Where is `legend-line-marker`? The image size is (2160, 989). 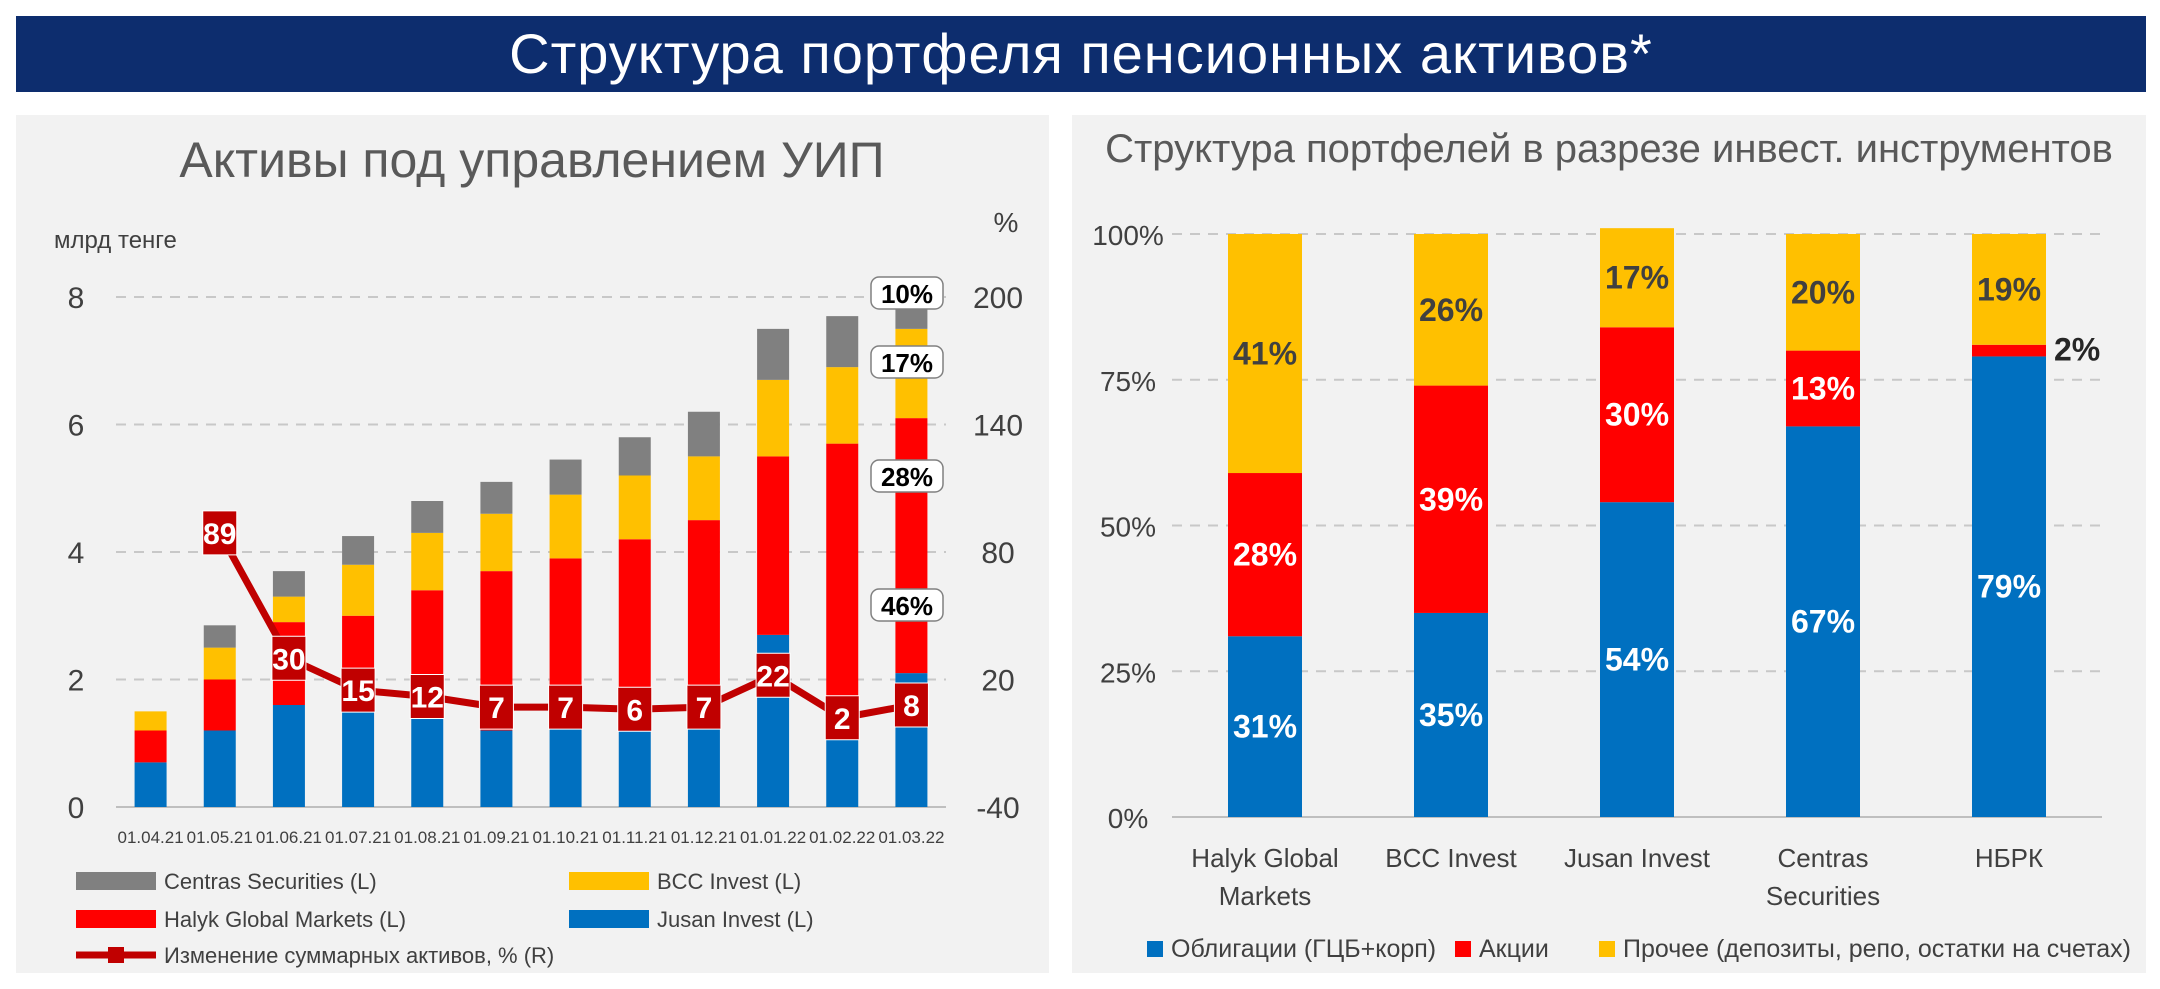
legend-line-marker is located at coordinates (116, 955).